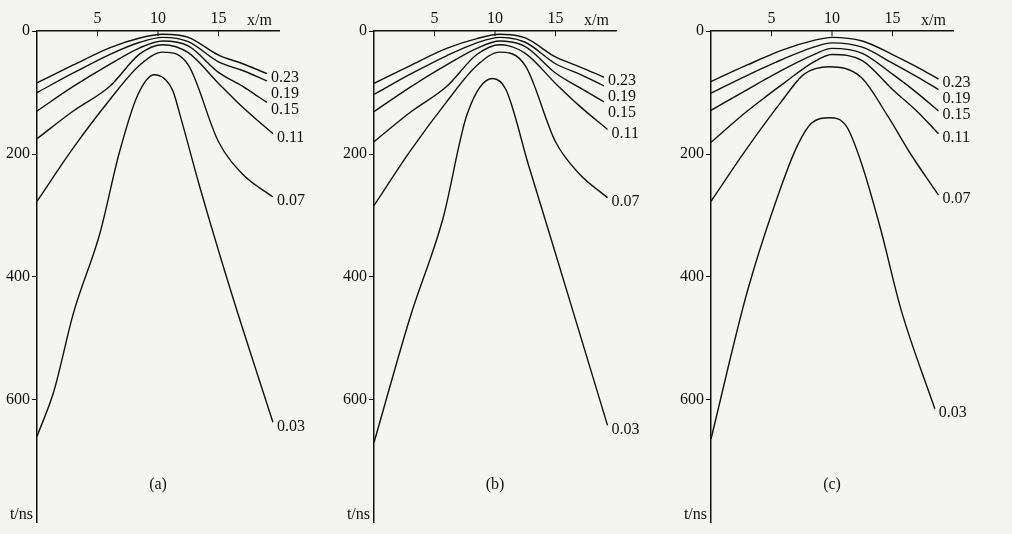 Image resolution: width=1012 pixels, height=534 pixels. What do you see at coordinates (495, 483) in the screenshot?
I see `annotation: (b)` at bounding box center [495, 483].